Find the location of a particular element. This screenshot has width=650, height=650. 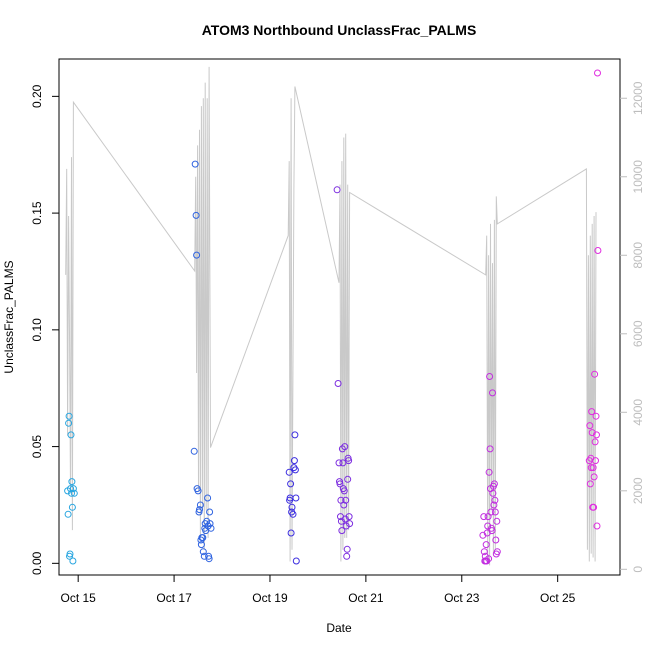

y2-tick-label: 2000 is located at coordinates (638, 490).